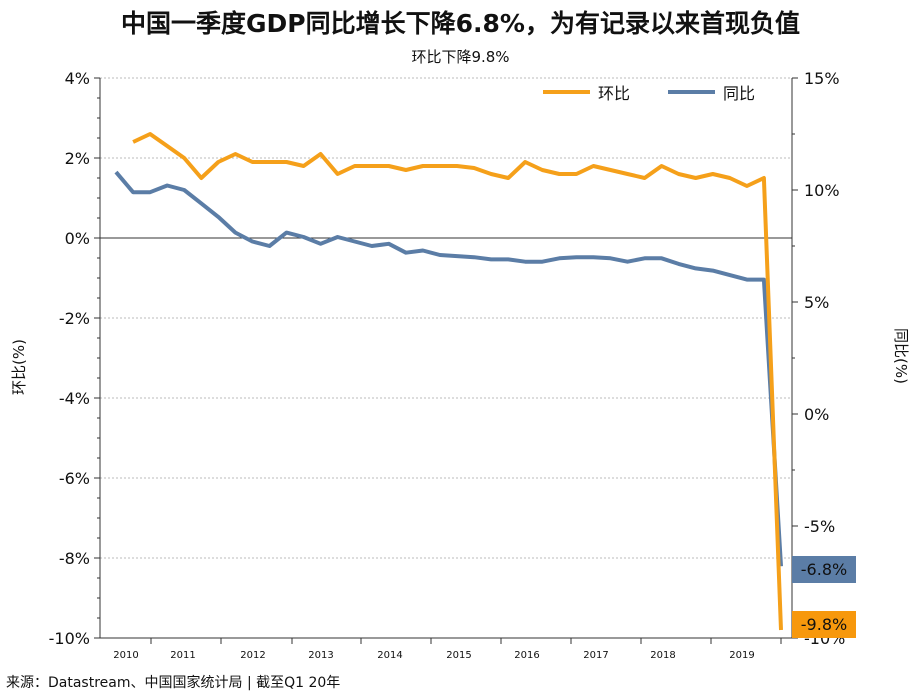  Describe the element at coordinates (824, 569) in the screenshot. I see `yoy-latest-badge: -6.8%` at that location.